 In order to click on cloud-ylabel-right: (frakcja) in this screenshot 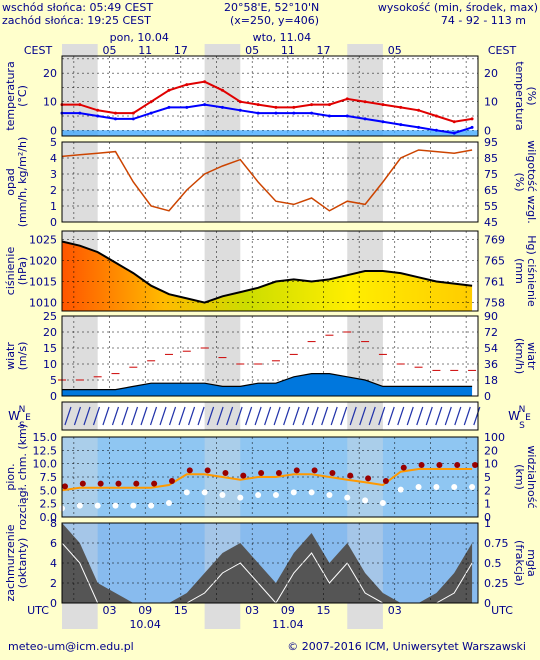, I will do `click(519, 563)`.